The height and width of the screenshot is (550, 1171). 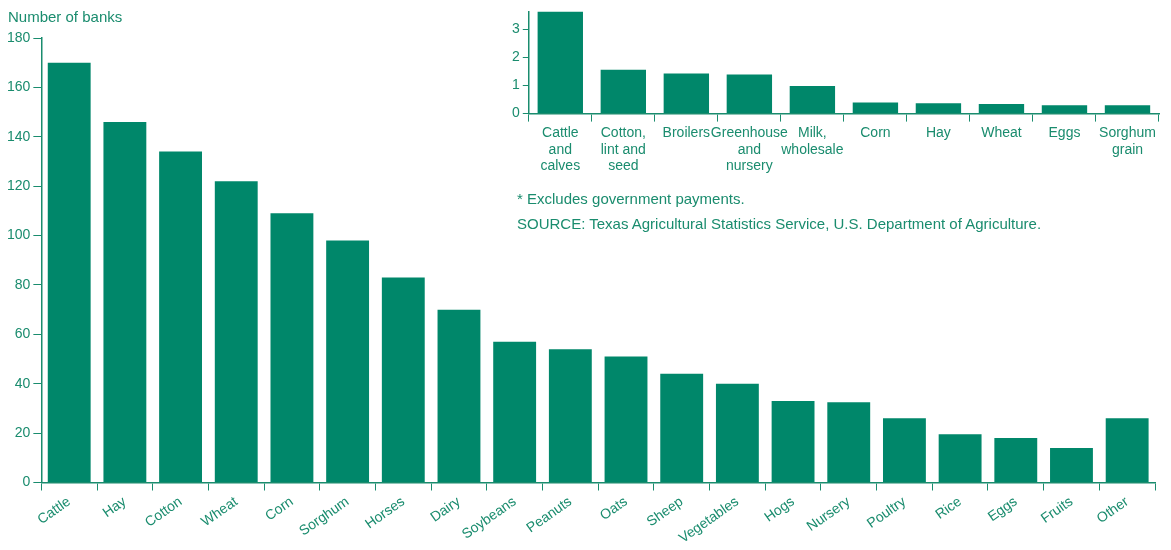 I want to click on y-tick-label: 20, so click(x=22, y=431).